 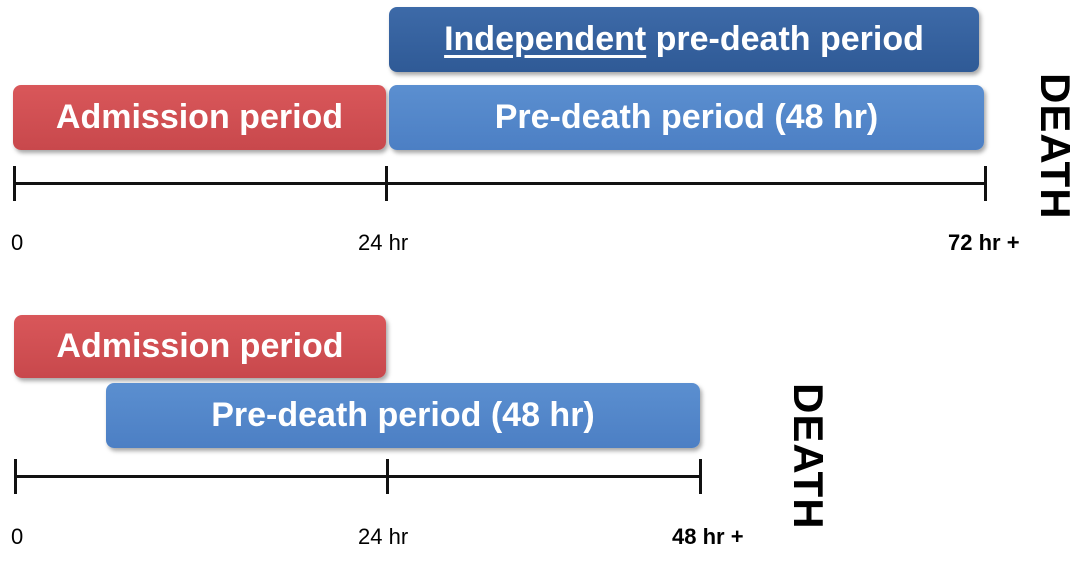 What do you see at coordinates (15, 476) in the screenshot?
I see `tick-0-bottom` at bounding box center [15, 476].